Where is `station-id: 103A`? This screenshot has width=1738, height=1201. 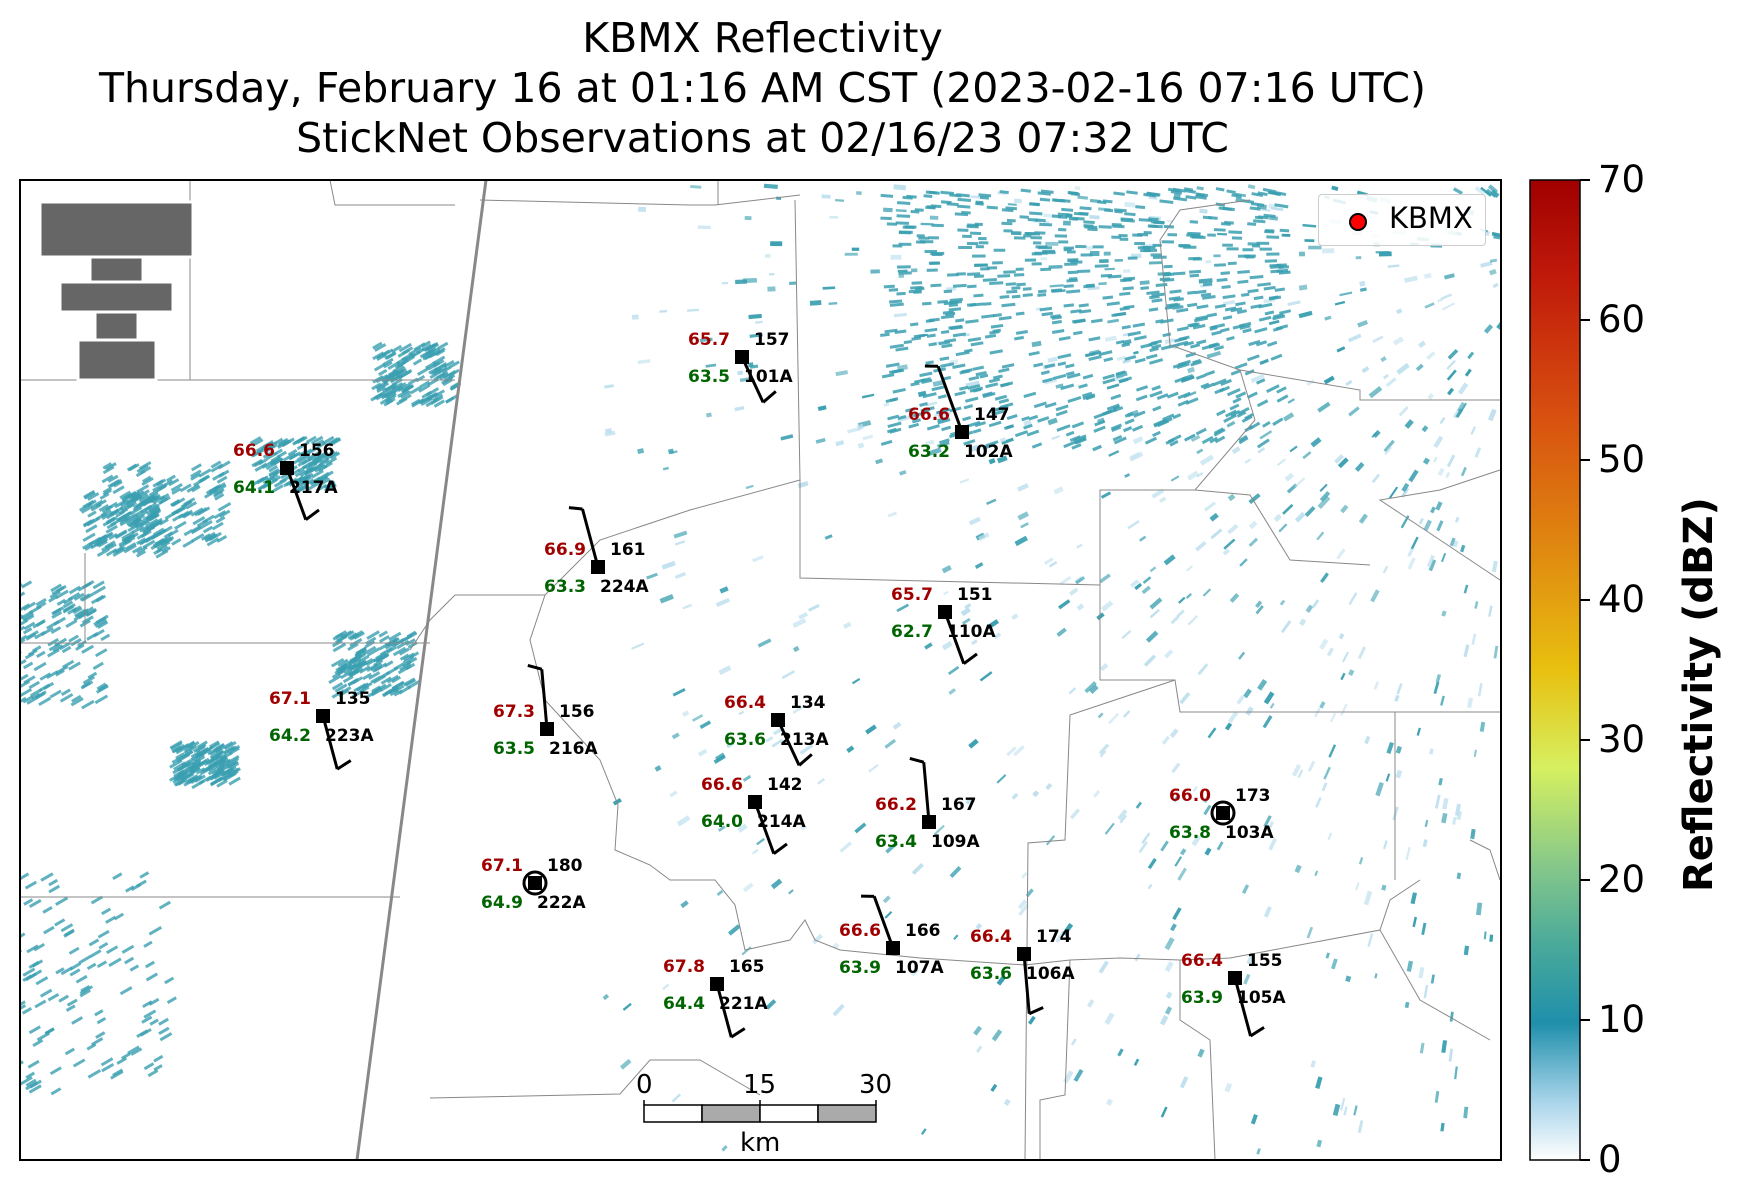 station-id: 103A is located at coordinates (1249, 833).